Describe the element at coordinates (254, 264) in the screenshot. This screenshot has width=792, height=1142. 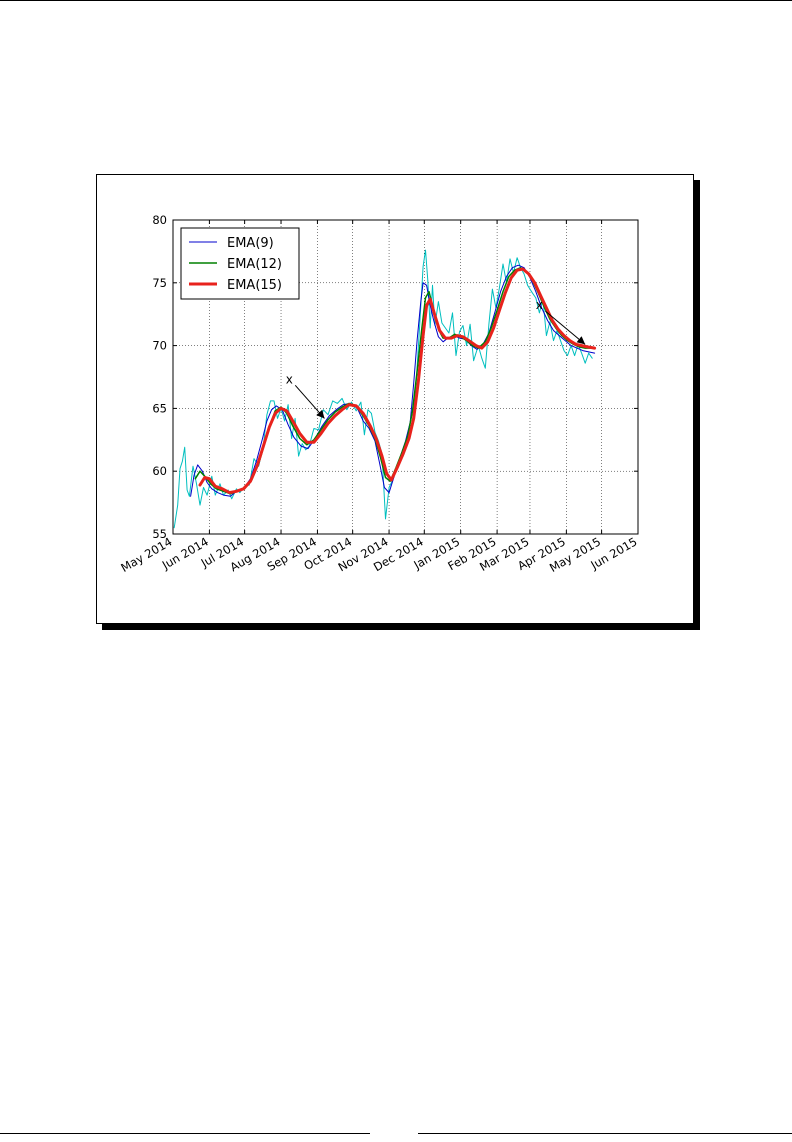
I see `legend-entry-label: EMA(12)` at that location.